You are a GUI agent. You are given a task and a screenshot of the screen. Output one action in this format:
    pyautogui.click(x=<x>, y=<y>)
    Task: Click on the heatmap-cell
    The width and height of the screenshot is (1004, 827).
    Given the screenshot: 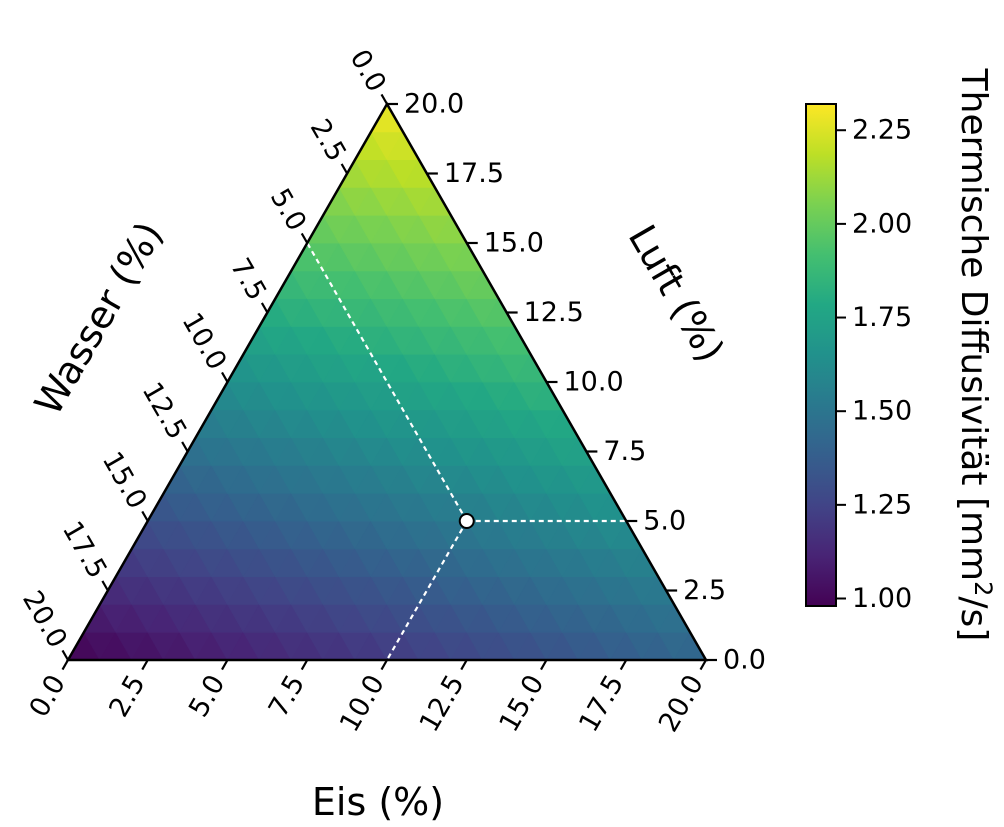 What is the action you would take?
    pyautogui.click(x=387, y=118)
    